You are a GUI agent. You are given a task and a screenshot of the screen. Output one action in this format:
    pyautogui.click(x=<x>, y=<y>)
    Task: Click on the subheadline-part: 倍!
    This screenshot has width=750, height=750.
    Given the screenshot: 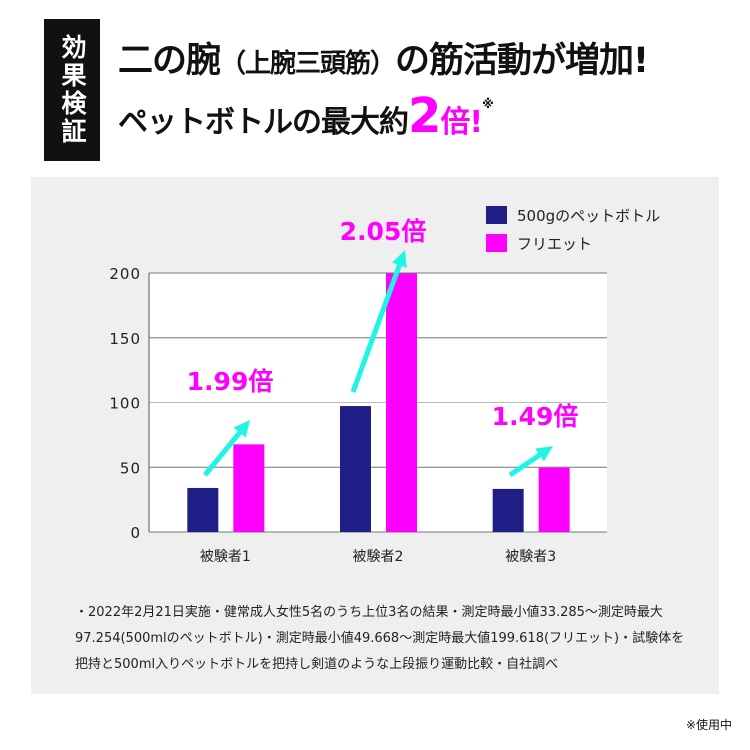 What is the action you would take?
    pyautogui.click(x=461, y=122)
    